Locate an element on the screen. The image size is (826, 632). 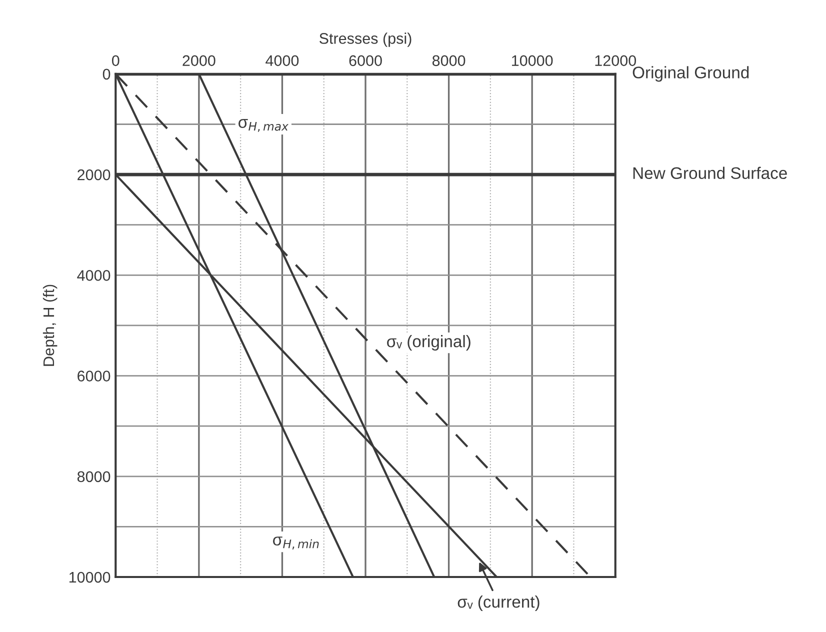
ref-line-label: Original Ground is located at coordinates (690, 74).